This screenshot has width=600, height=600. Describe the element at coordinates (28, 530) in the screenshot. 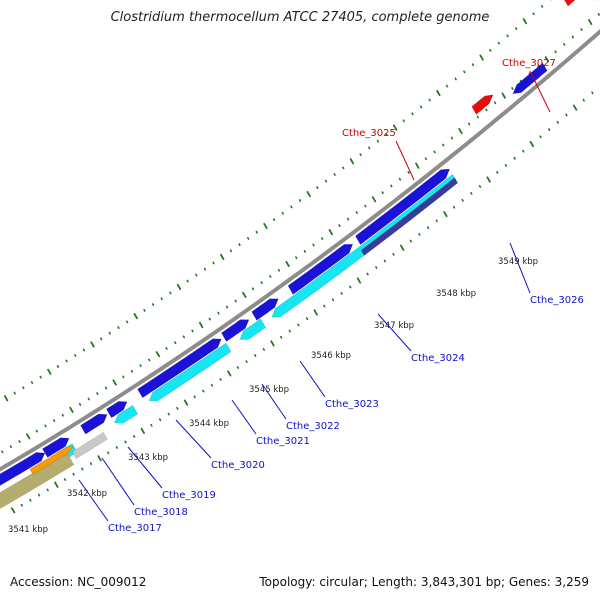

I see `kbp-label: 3541 kbp` at that location.